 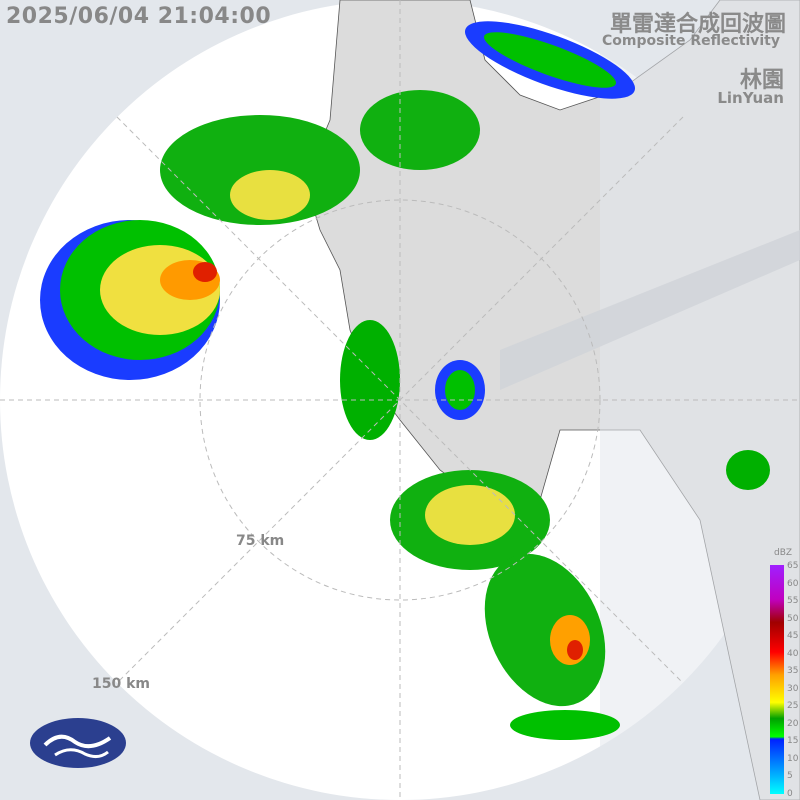 What do you see at coordinates (793, 723) in the screenshot?
I see `legend-tick: 20` at bounding box center [793, 723].